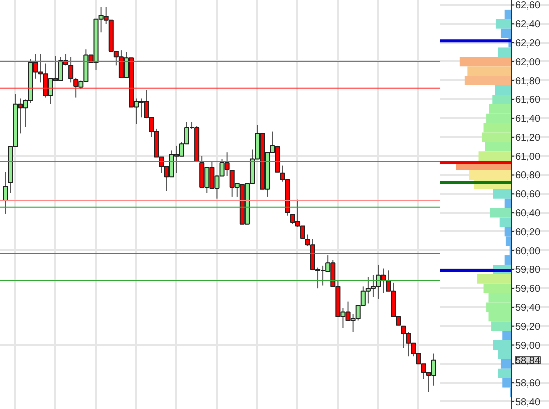  What do you see at coordinates (528, 138) in the screenshot?
I see `y-tick-label: 61,20` at bounding box center [528, 138].